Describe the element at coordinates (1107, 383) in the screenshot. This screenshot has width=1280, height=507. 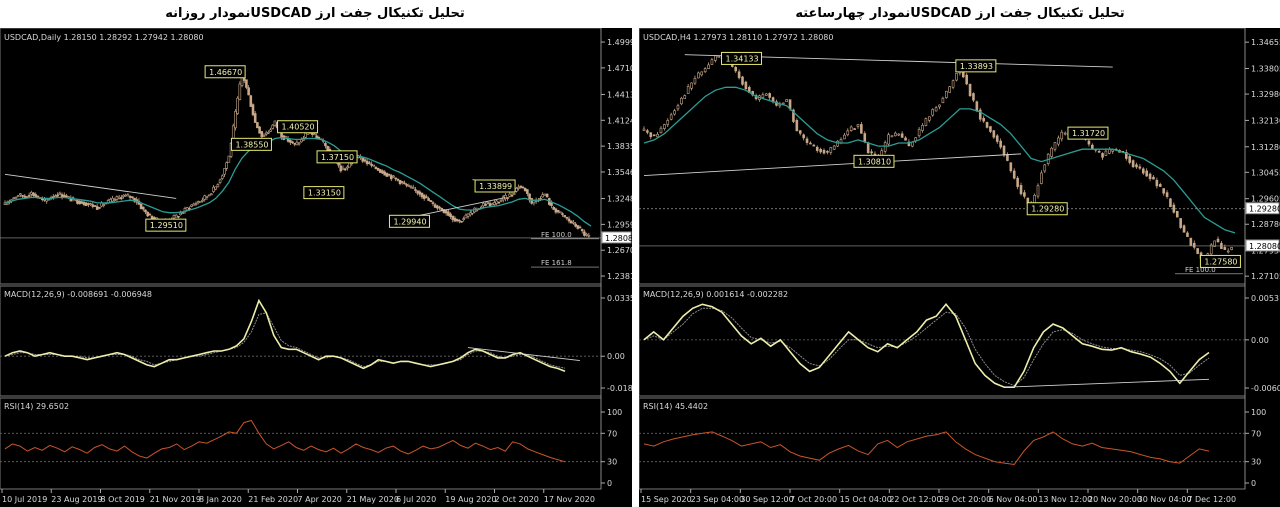
I see `macd-trendline-h4` at that location.